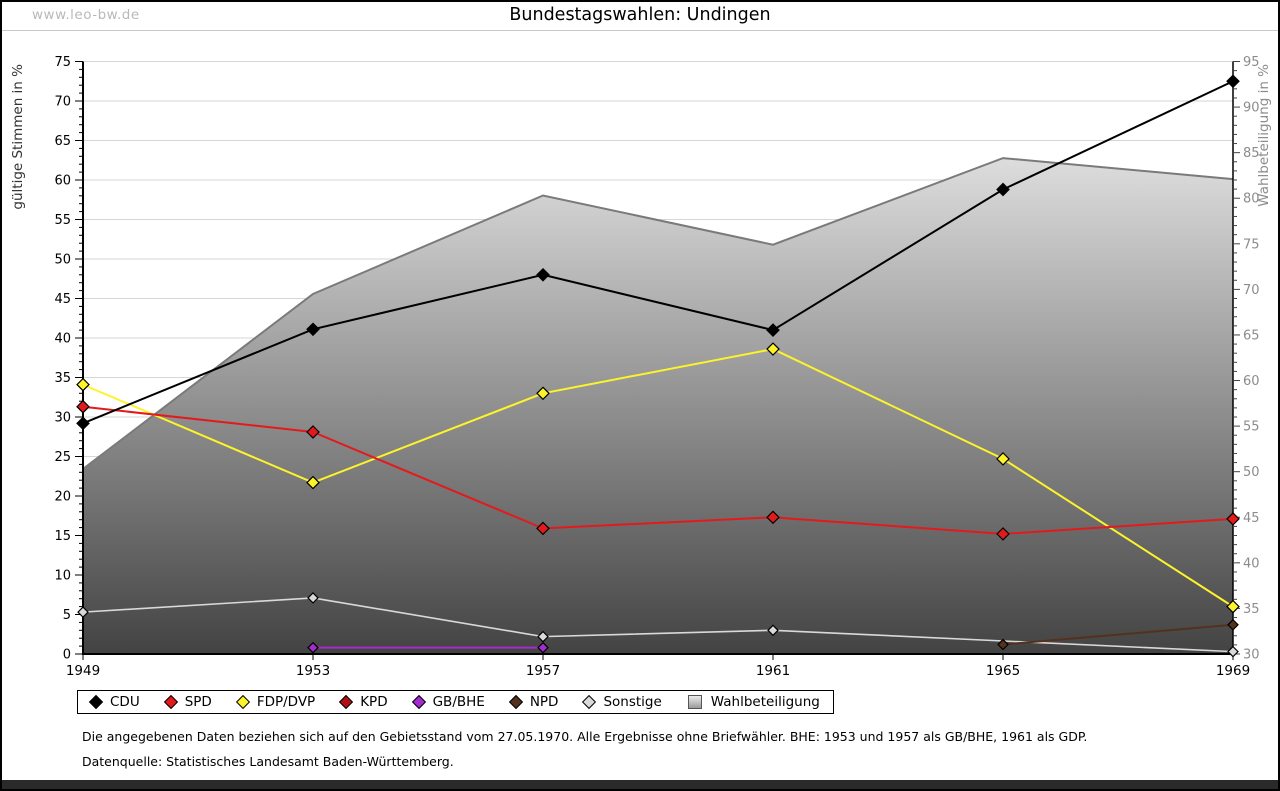 Image resolution: width=1280 pixels, height=791 pixels. Describe the element at coordinates (1233, 671) in the screenshot. I see `svg-text: 1969` at that location.